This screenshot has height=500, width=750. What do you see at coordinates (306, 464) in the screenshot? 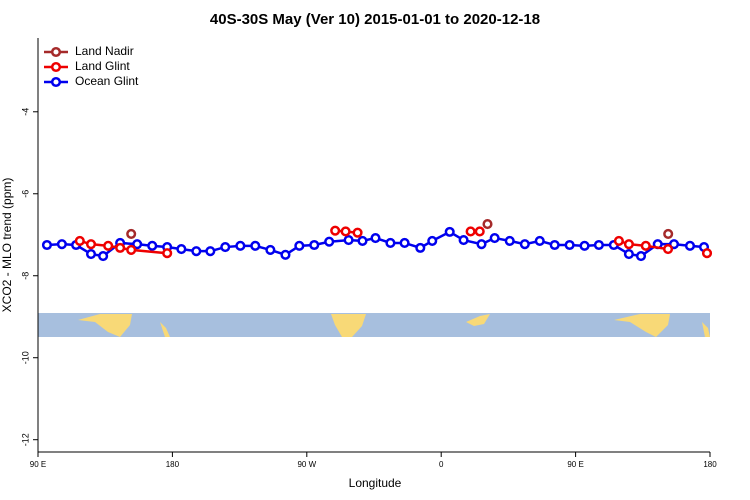
I see `x-tick-label: 90 W` at bounding box center [306, 464].